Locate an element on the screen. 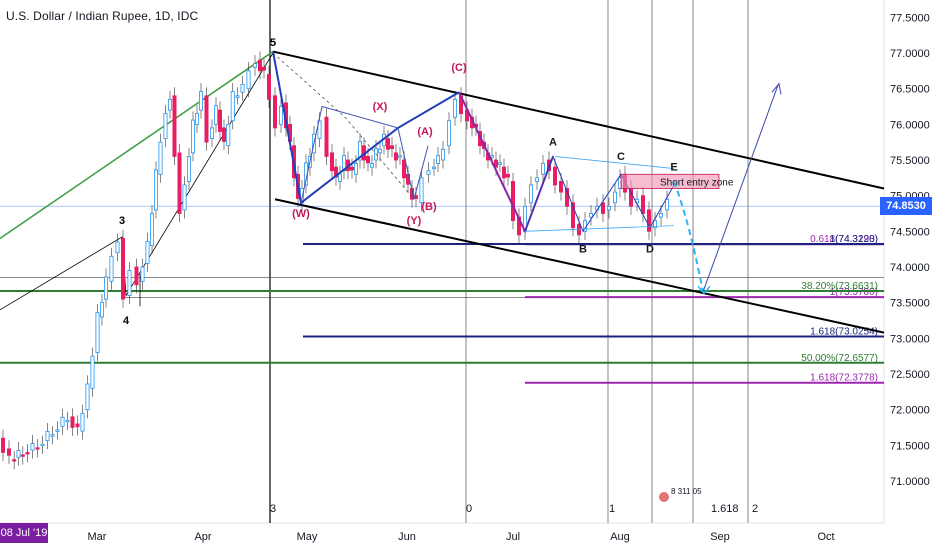 The width and height of the screenshot is (932, 555). price-tick-label: 73.5000 is located at coordinates (910, 304).